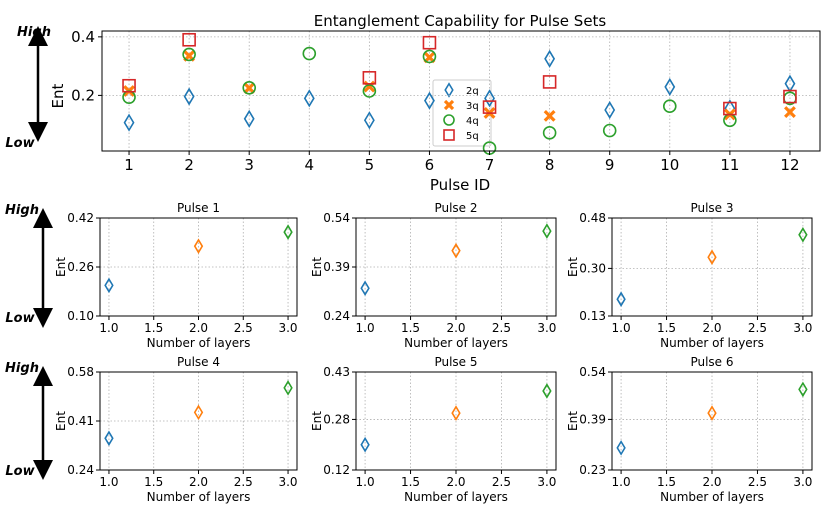 The width and height of the screenshot is (830, 526). Describe the element at coordinates (189, 165) in the screenshot. I see `x-tick-label: 2` at that location.